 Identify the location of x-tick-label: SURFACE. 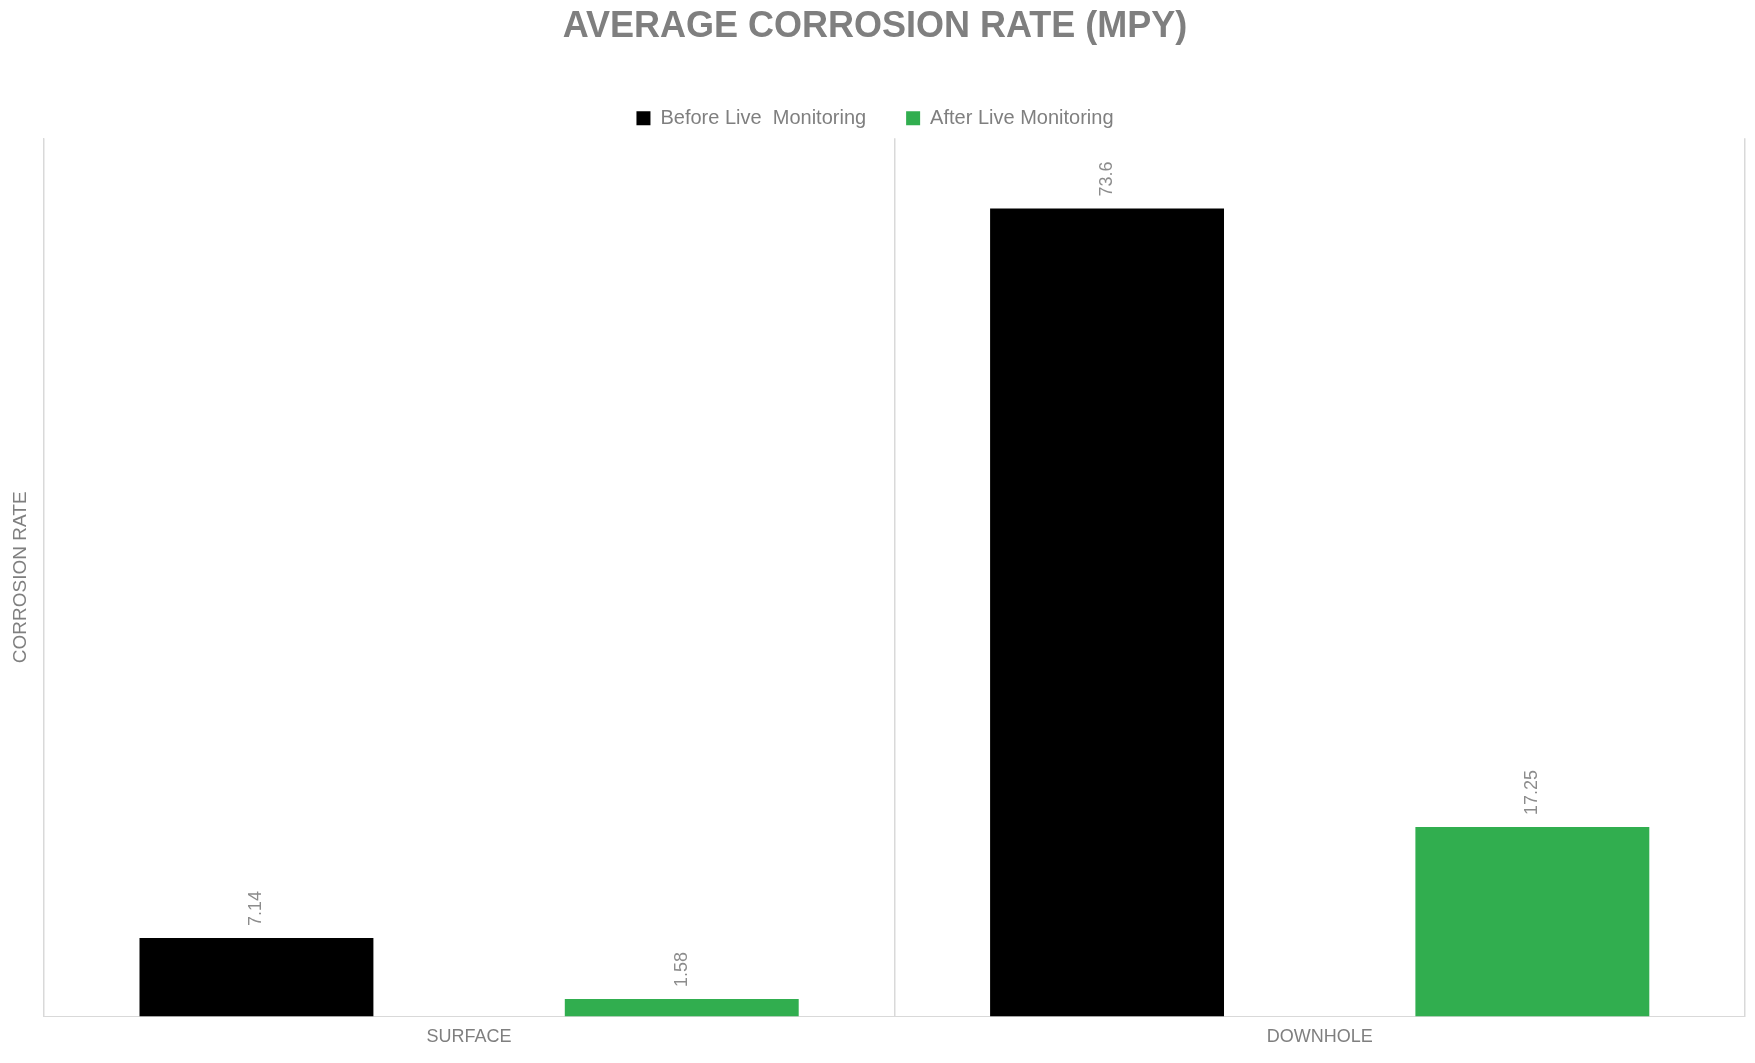
(469, 1036).